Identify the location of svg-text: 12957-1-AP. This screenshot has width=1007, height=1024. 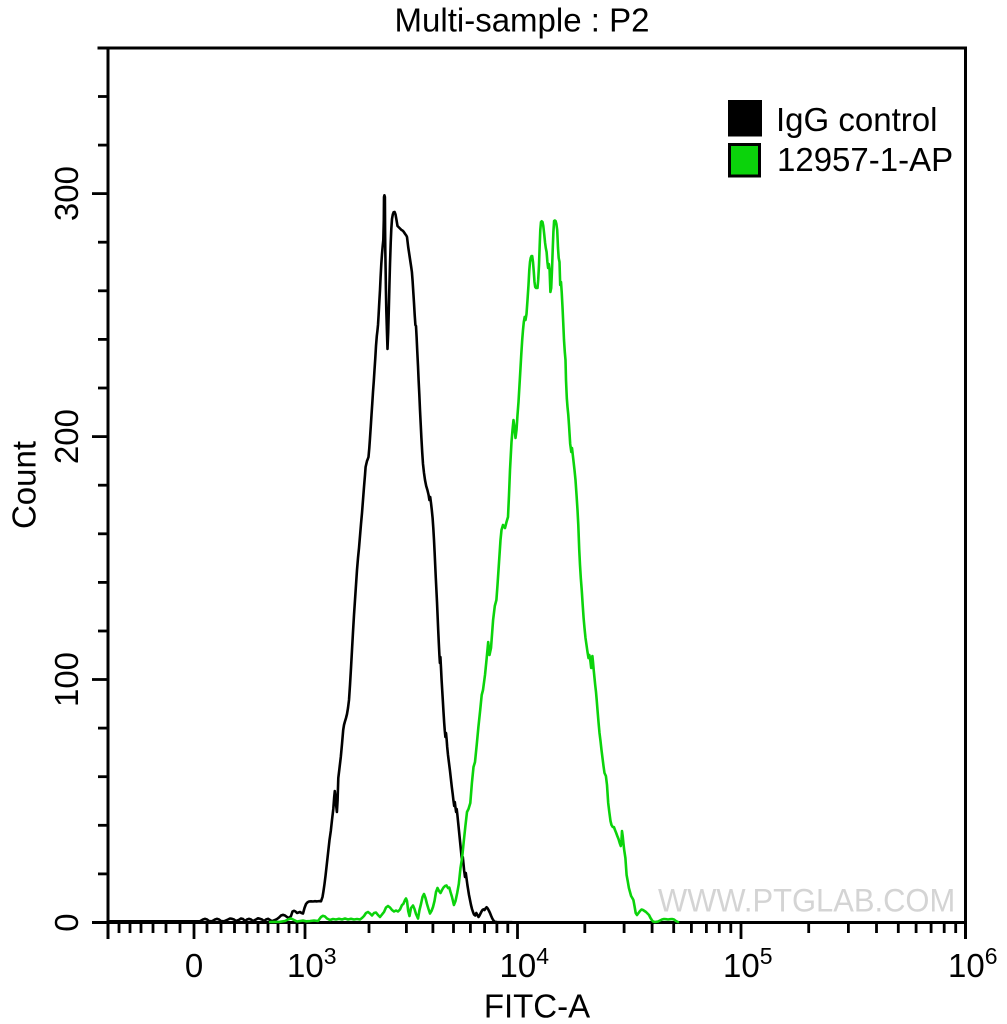
(865, 159).